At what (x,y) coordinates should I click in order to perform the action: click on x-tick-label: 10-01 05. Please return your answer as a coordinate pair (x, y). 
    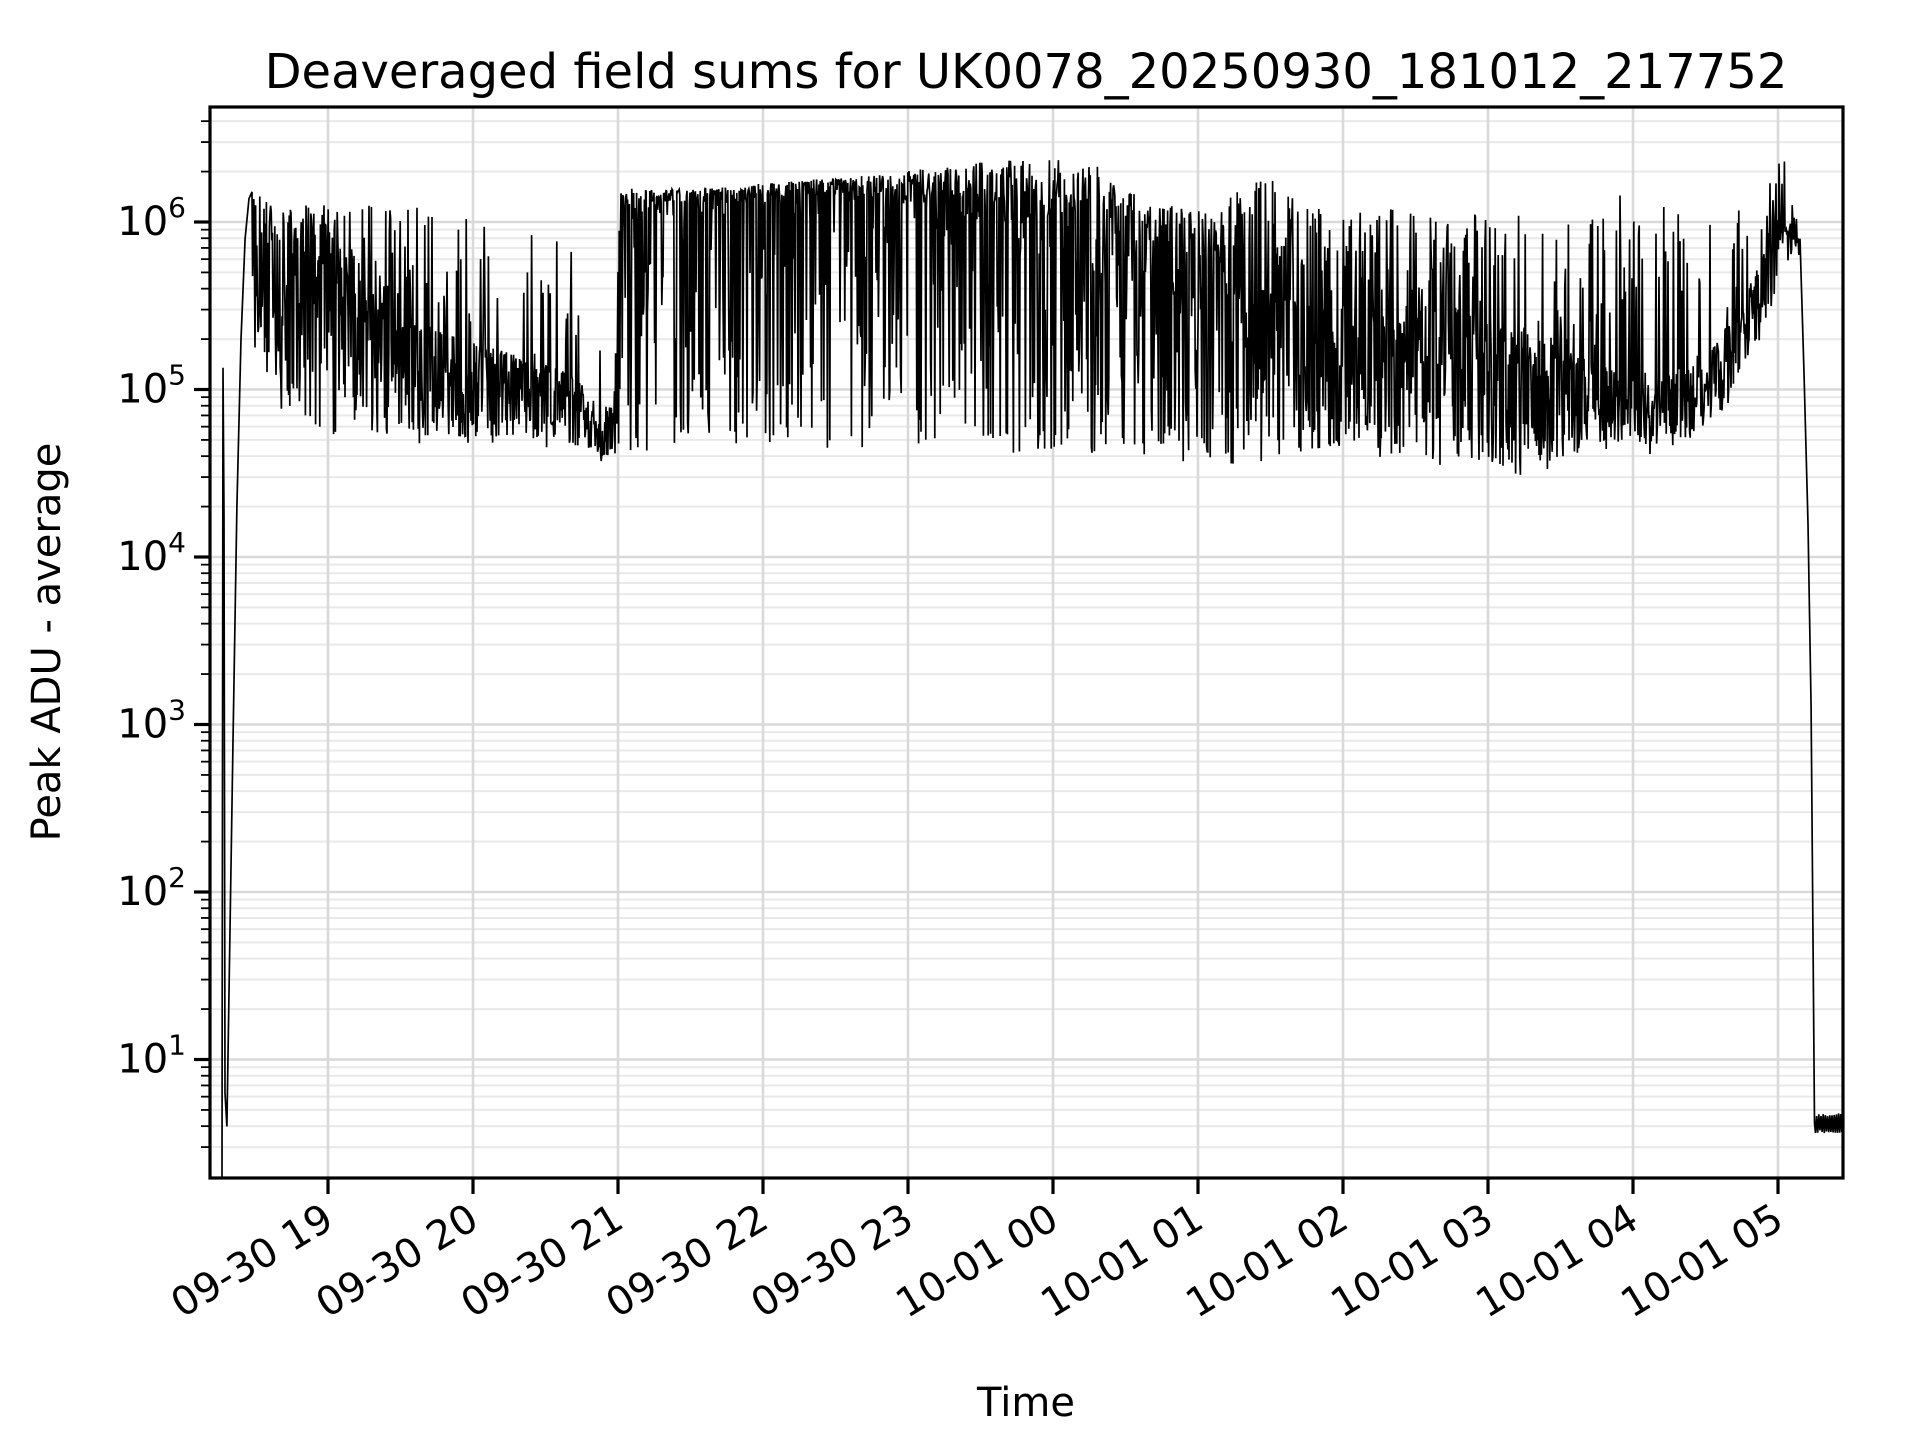
    Looking at the image, I should click on (1702, 1261).